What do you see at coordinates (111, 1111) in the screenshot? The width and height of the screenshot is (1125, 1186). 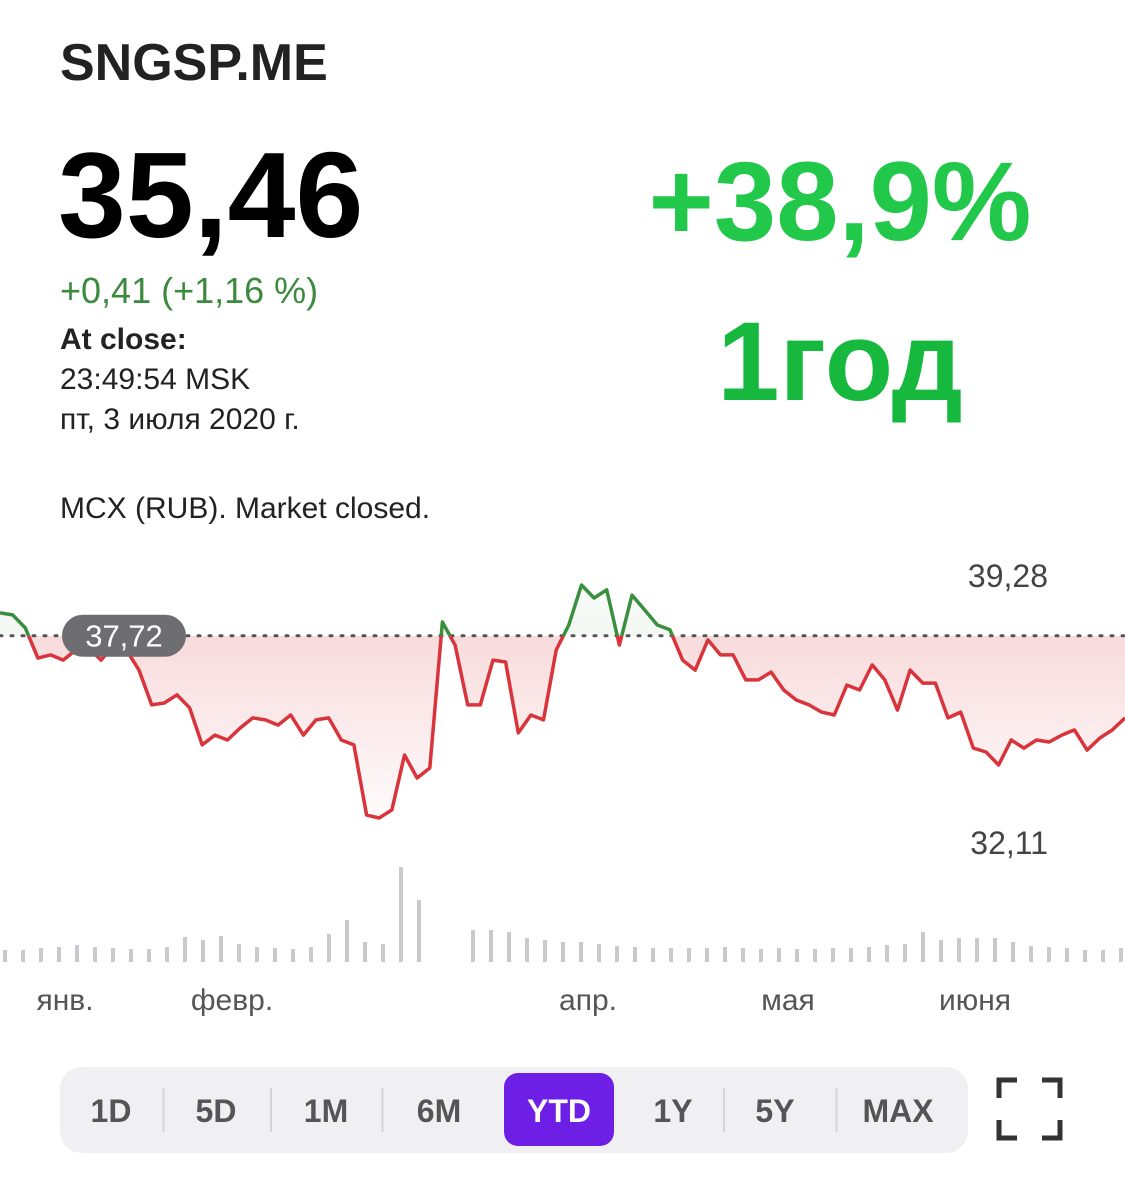 I see `range-button: 1D` at bounding box center [111, 1111].